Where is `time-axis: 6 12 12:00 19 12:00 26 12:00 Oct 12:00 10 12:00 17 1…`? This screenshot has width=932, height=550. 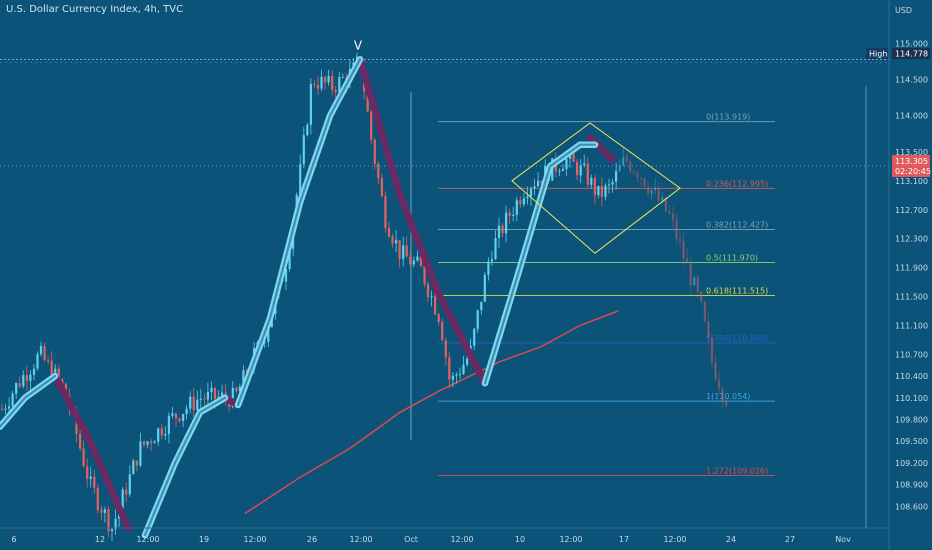
time-axis: 6 12 12:00 19 12:00 26 12:00 Oct 12:00 10 12:00 17 1… is located at coordinates (431, 539).